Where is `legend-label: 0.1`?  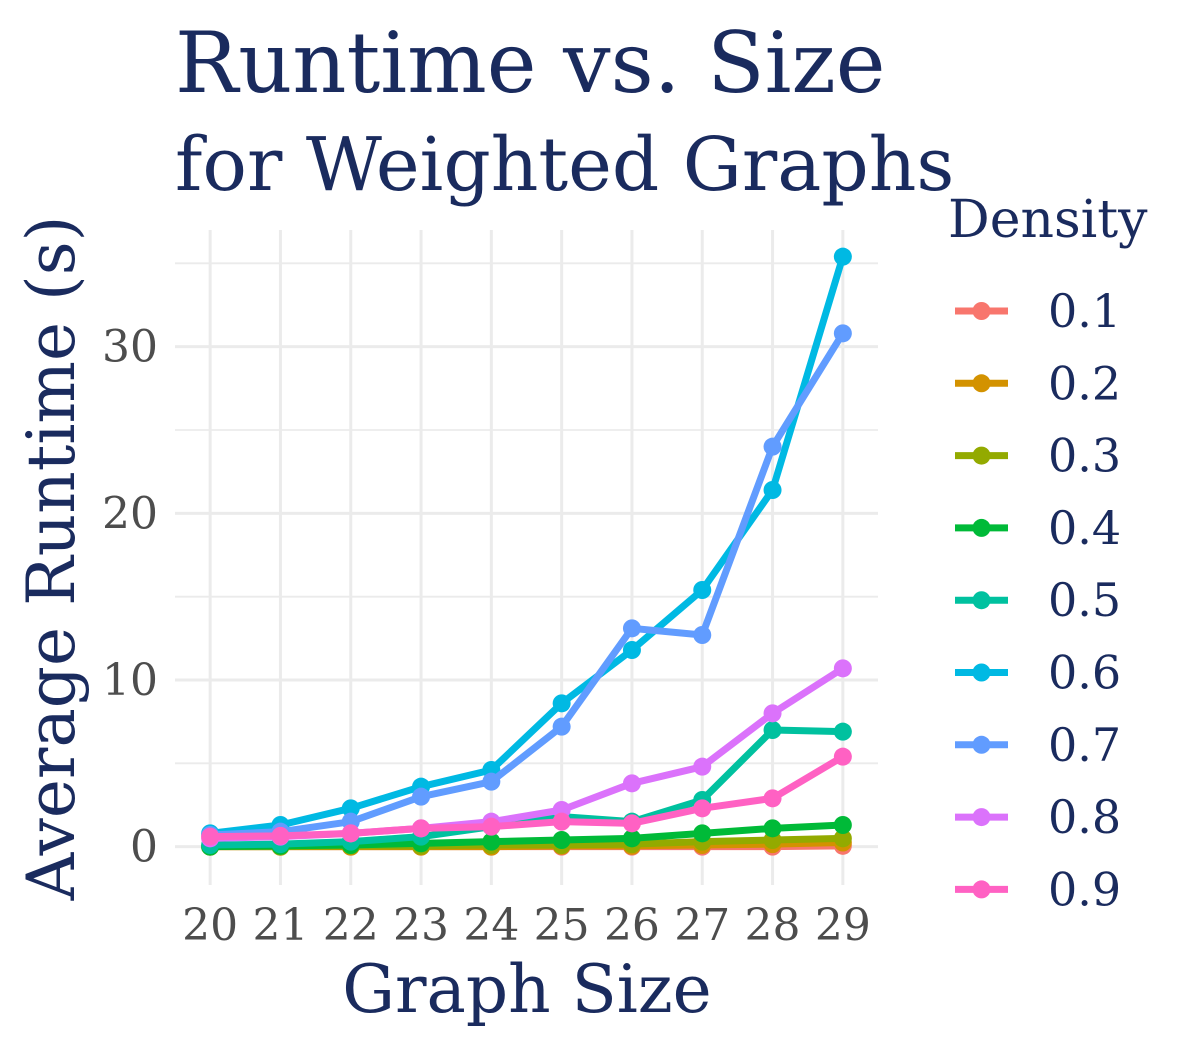 legend-label: 0.1 is located at coordinates (1084, 311).